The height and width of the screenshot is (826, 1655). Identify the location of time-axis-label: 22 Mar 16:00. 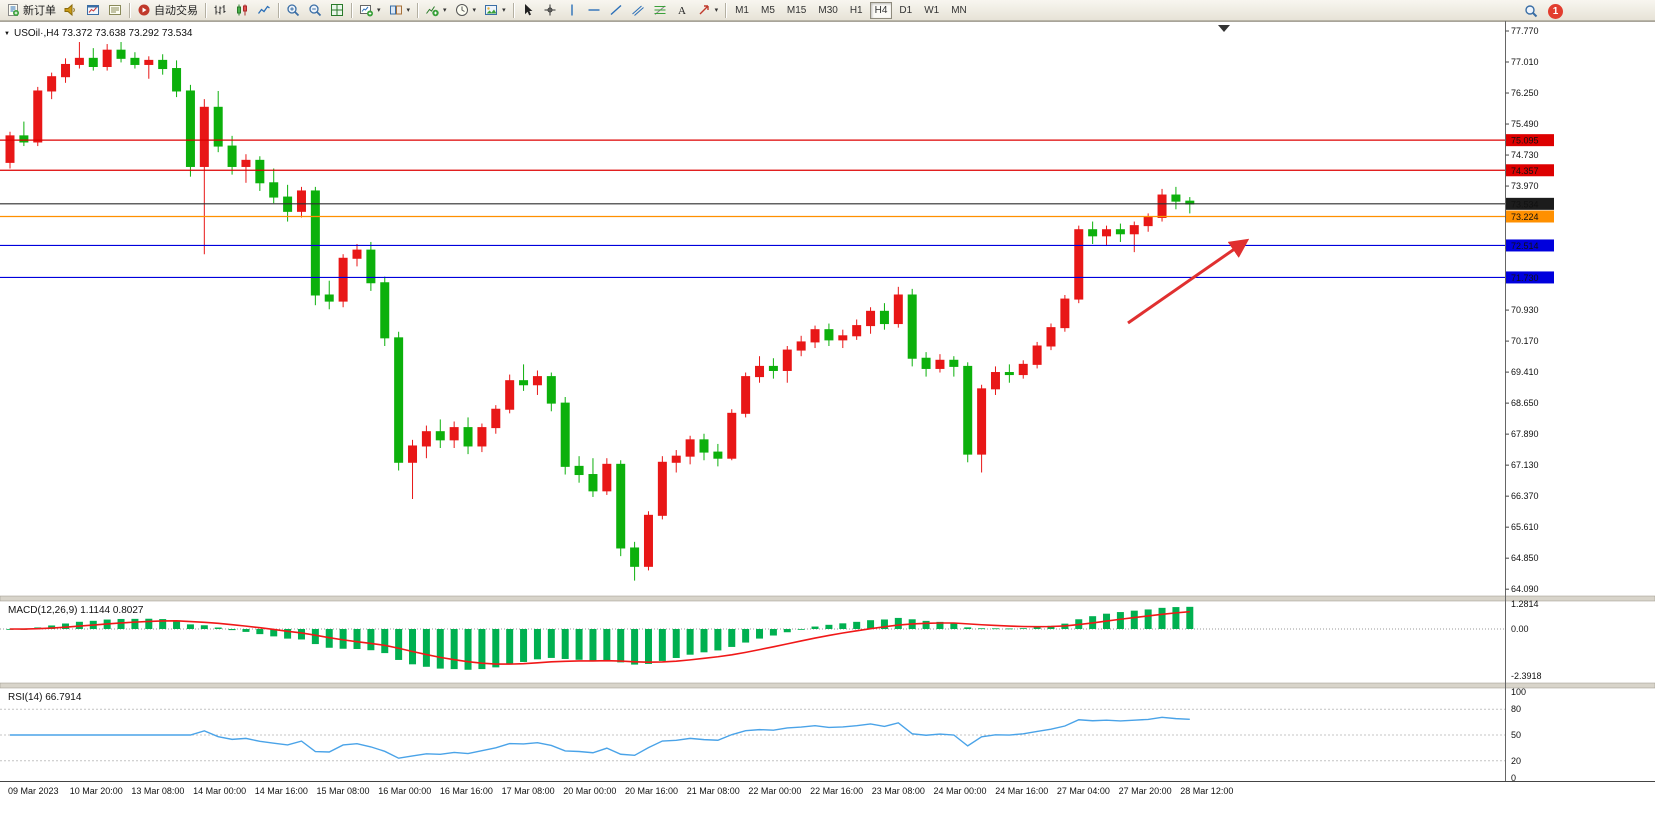
(836, 791).